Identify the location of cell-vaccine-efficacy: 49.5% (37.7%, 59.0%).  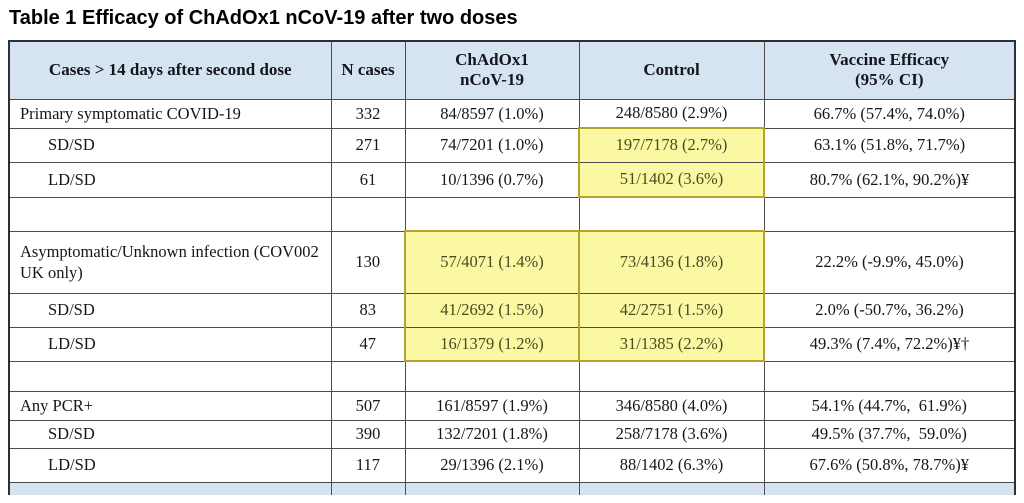
(889, 434).